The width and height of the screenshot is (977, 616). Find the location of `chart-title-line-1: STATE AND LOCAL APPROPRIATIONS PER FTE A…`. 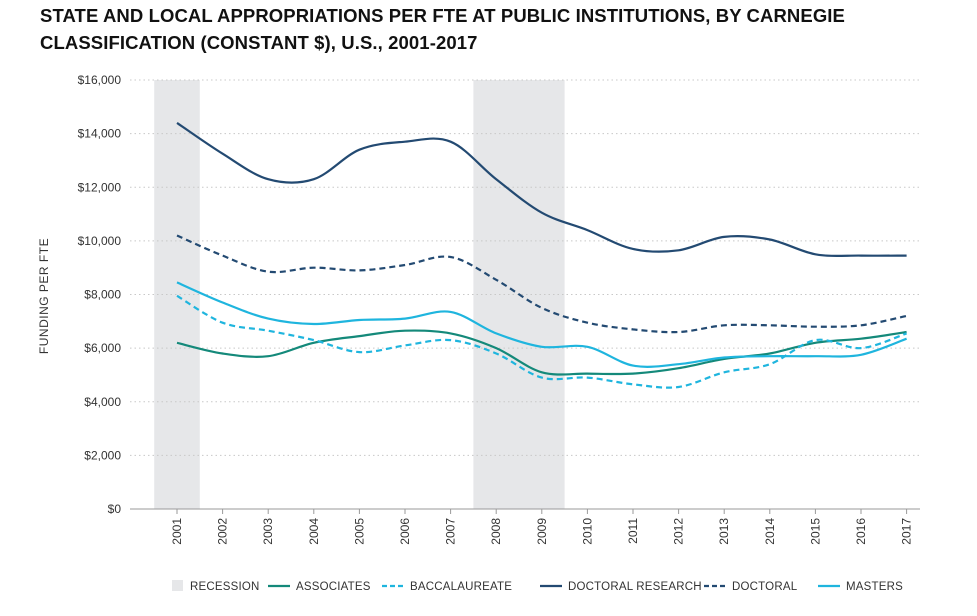

chart-title-line-1: STATE AND LOCAL APPROPRIATIONS PER FTE A… is located at coordinates (442, 15).